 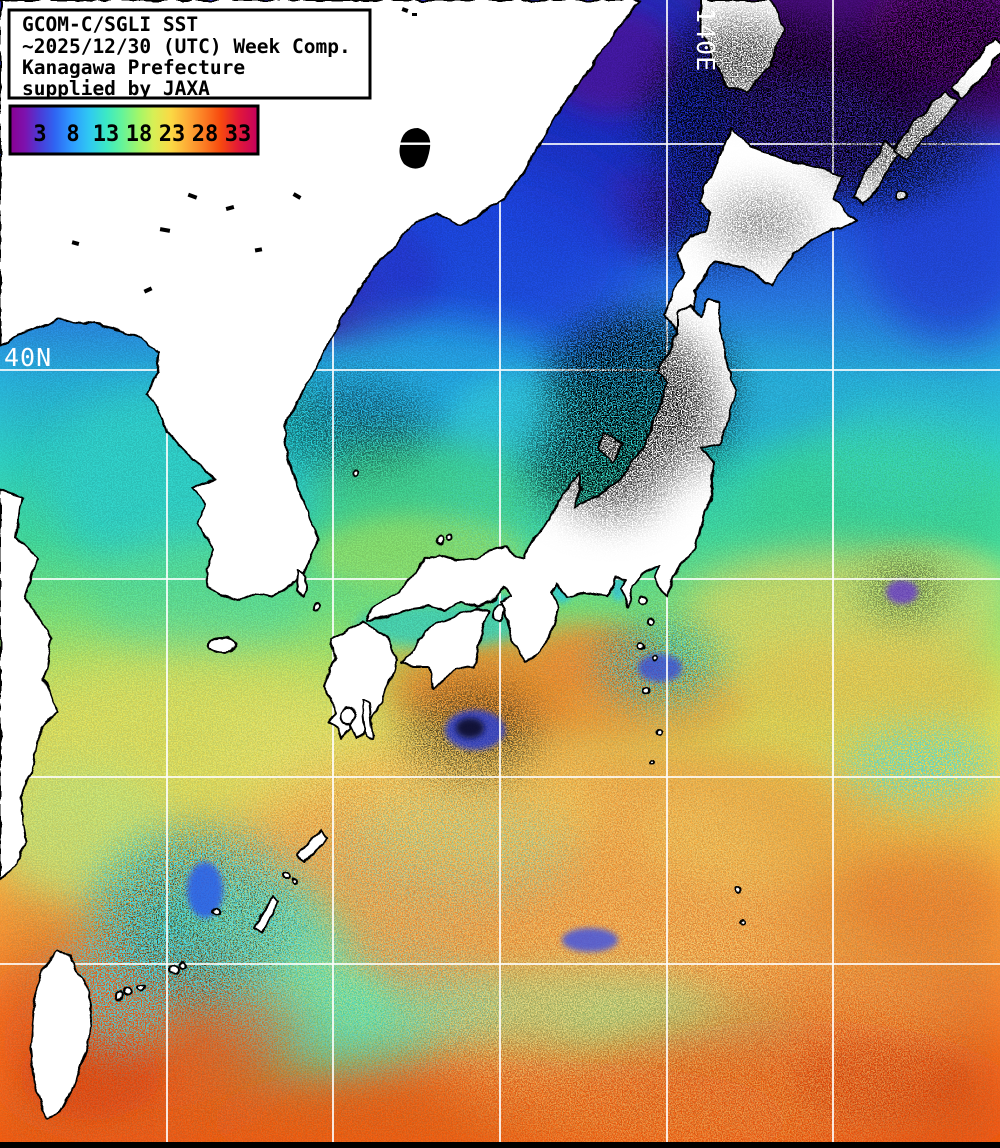 What do you see at coordinates (72, 134) in the screenshot?
I see `colorbar-tick-8: 8` at bounding box center [72, 134].